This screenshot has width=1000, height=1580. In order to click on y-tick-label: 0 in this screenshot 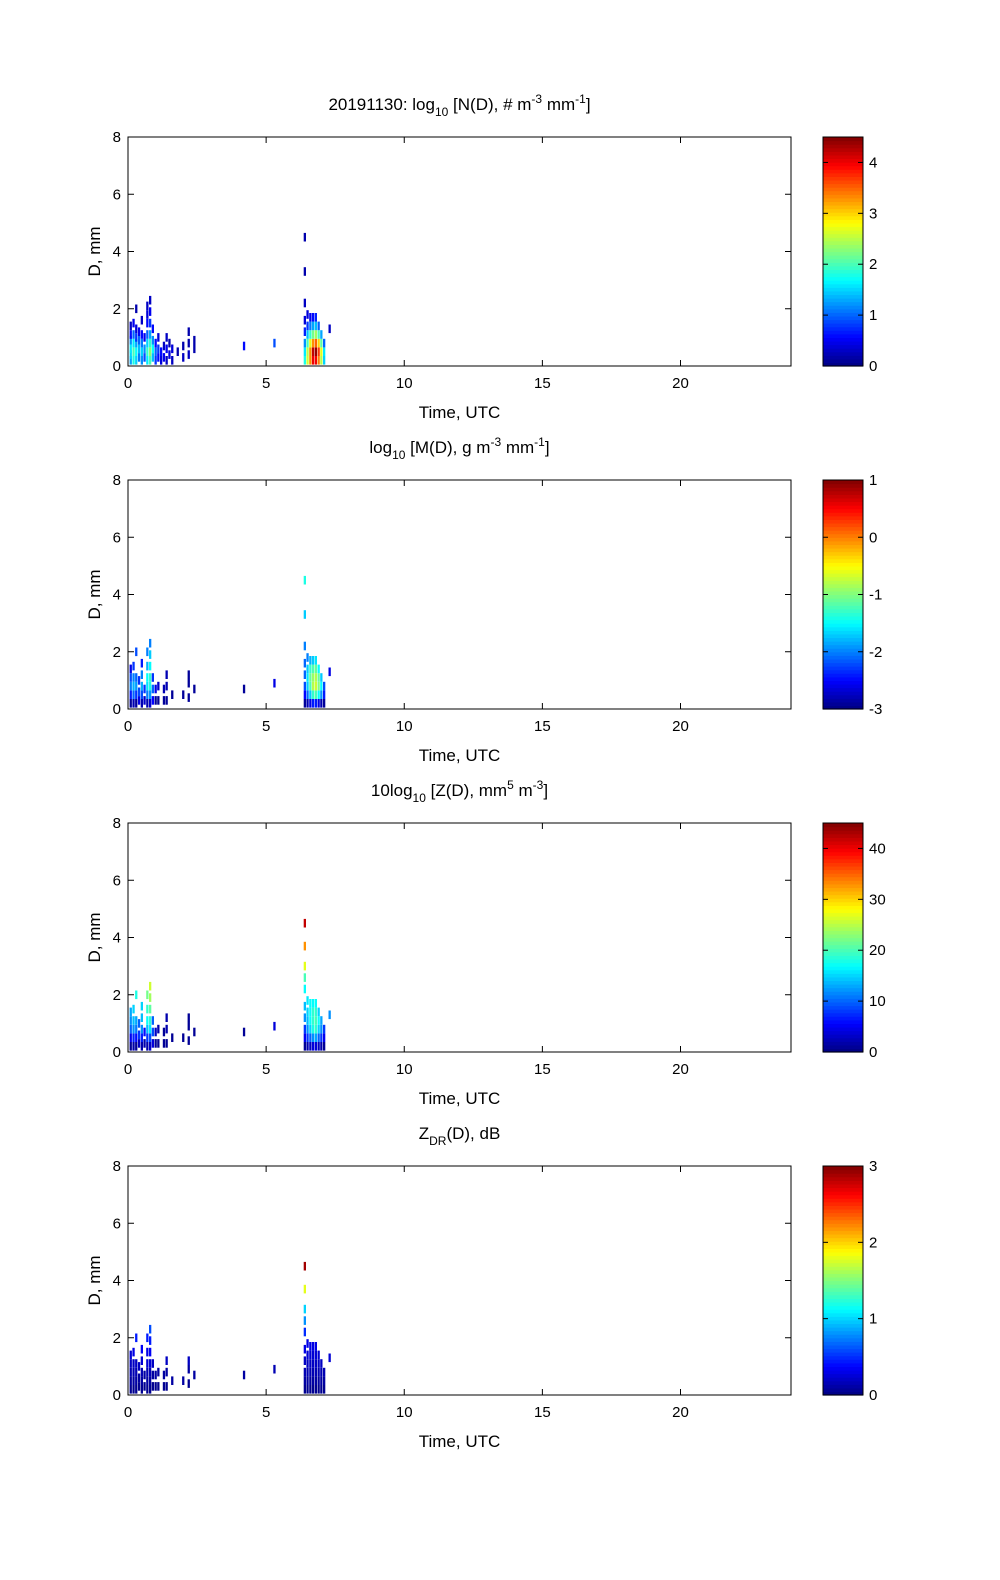, I will do `click(117, 709)`.